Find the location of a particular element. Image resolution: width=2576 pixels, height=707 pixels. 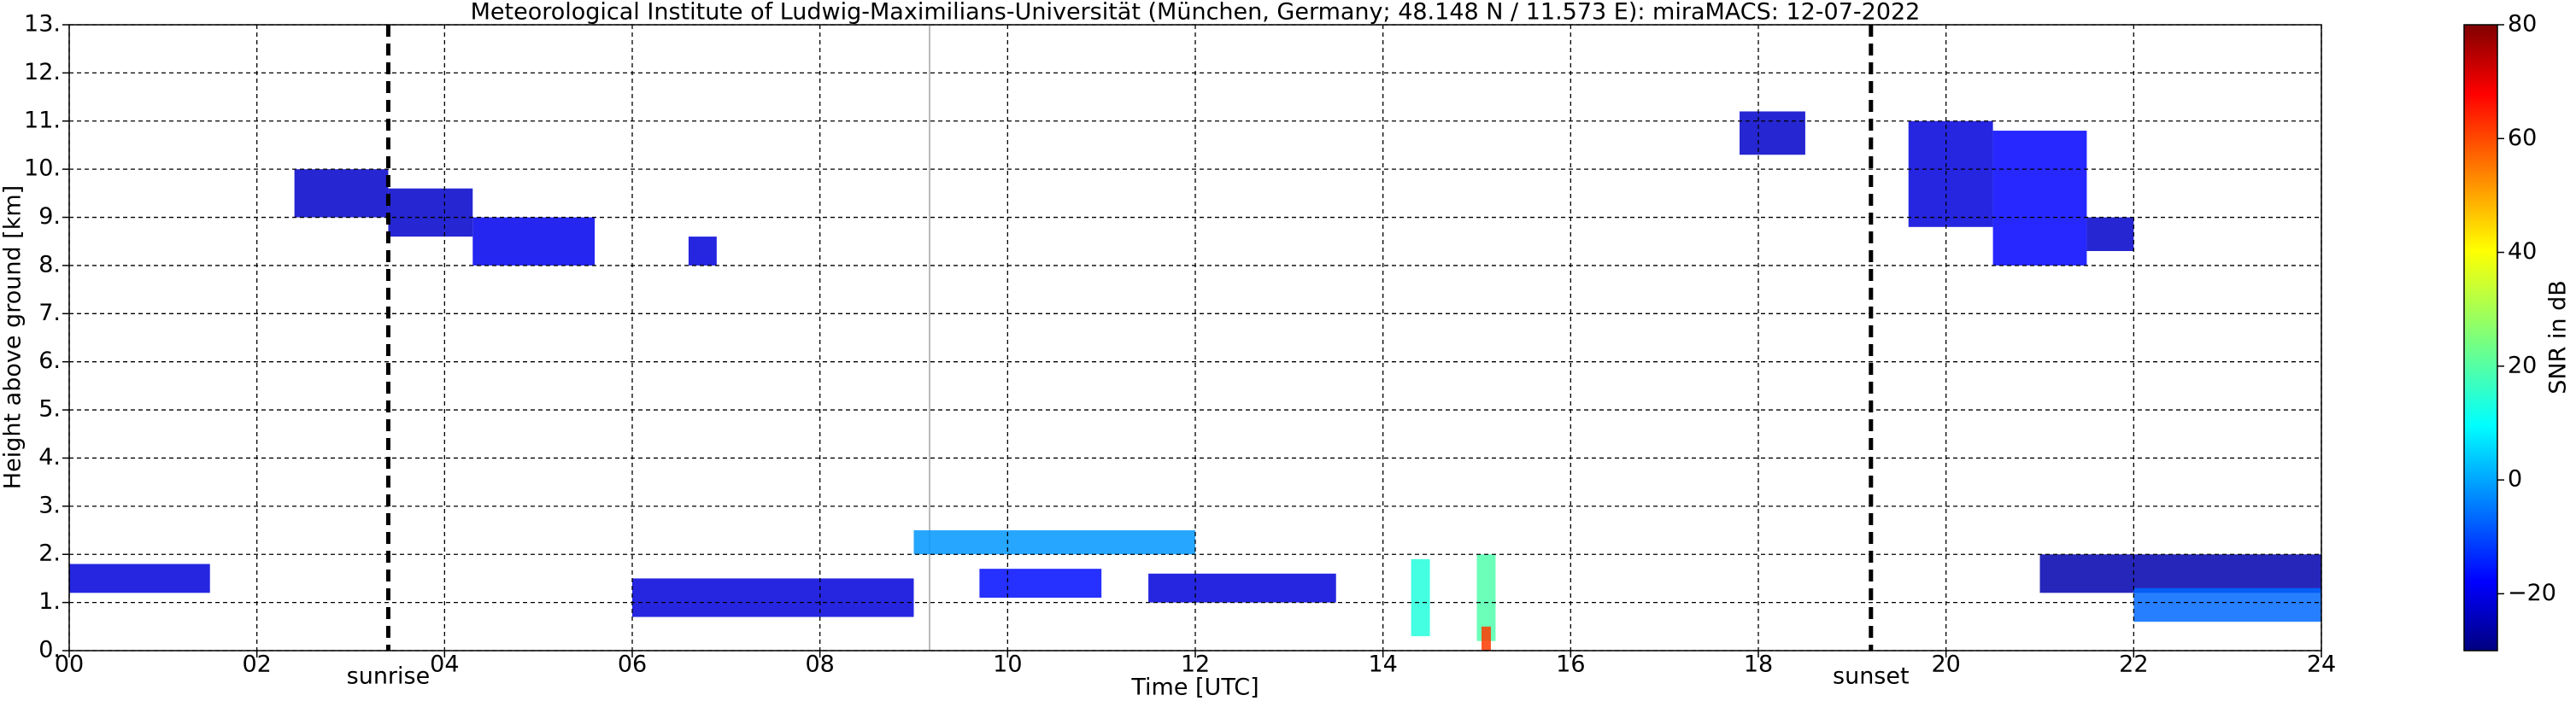

marker-label: sunrise is located at coordinates (389, 676).